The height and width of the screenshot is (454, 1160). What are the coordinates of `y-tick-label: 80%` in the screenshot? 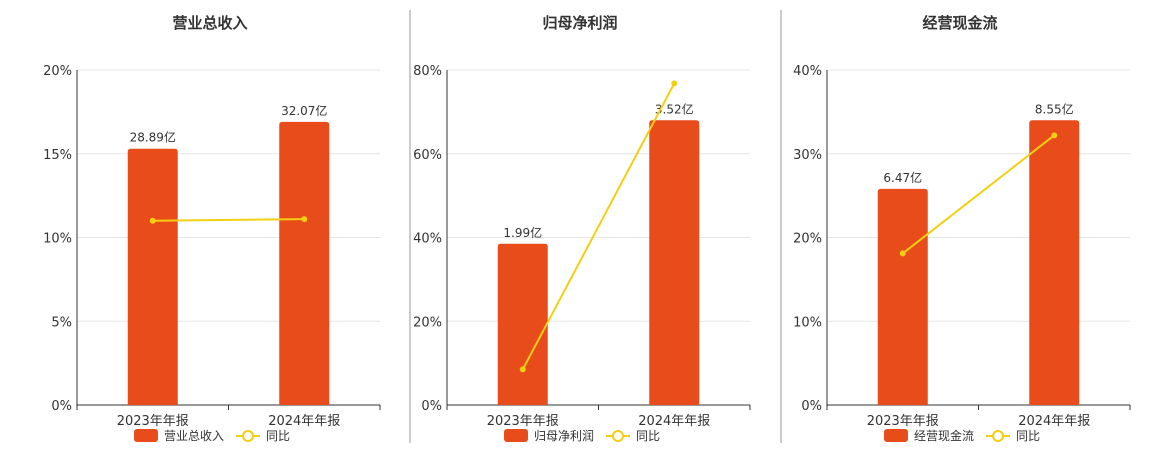 It's located at (427, 71).